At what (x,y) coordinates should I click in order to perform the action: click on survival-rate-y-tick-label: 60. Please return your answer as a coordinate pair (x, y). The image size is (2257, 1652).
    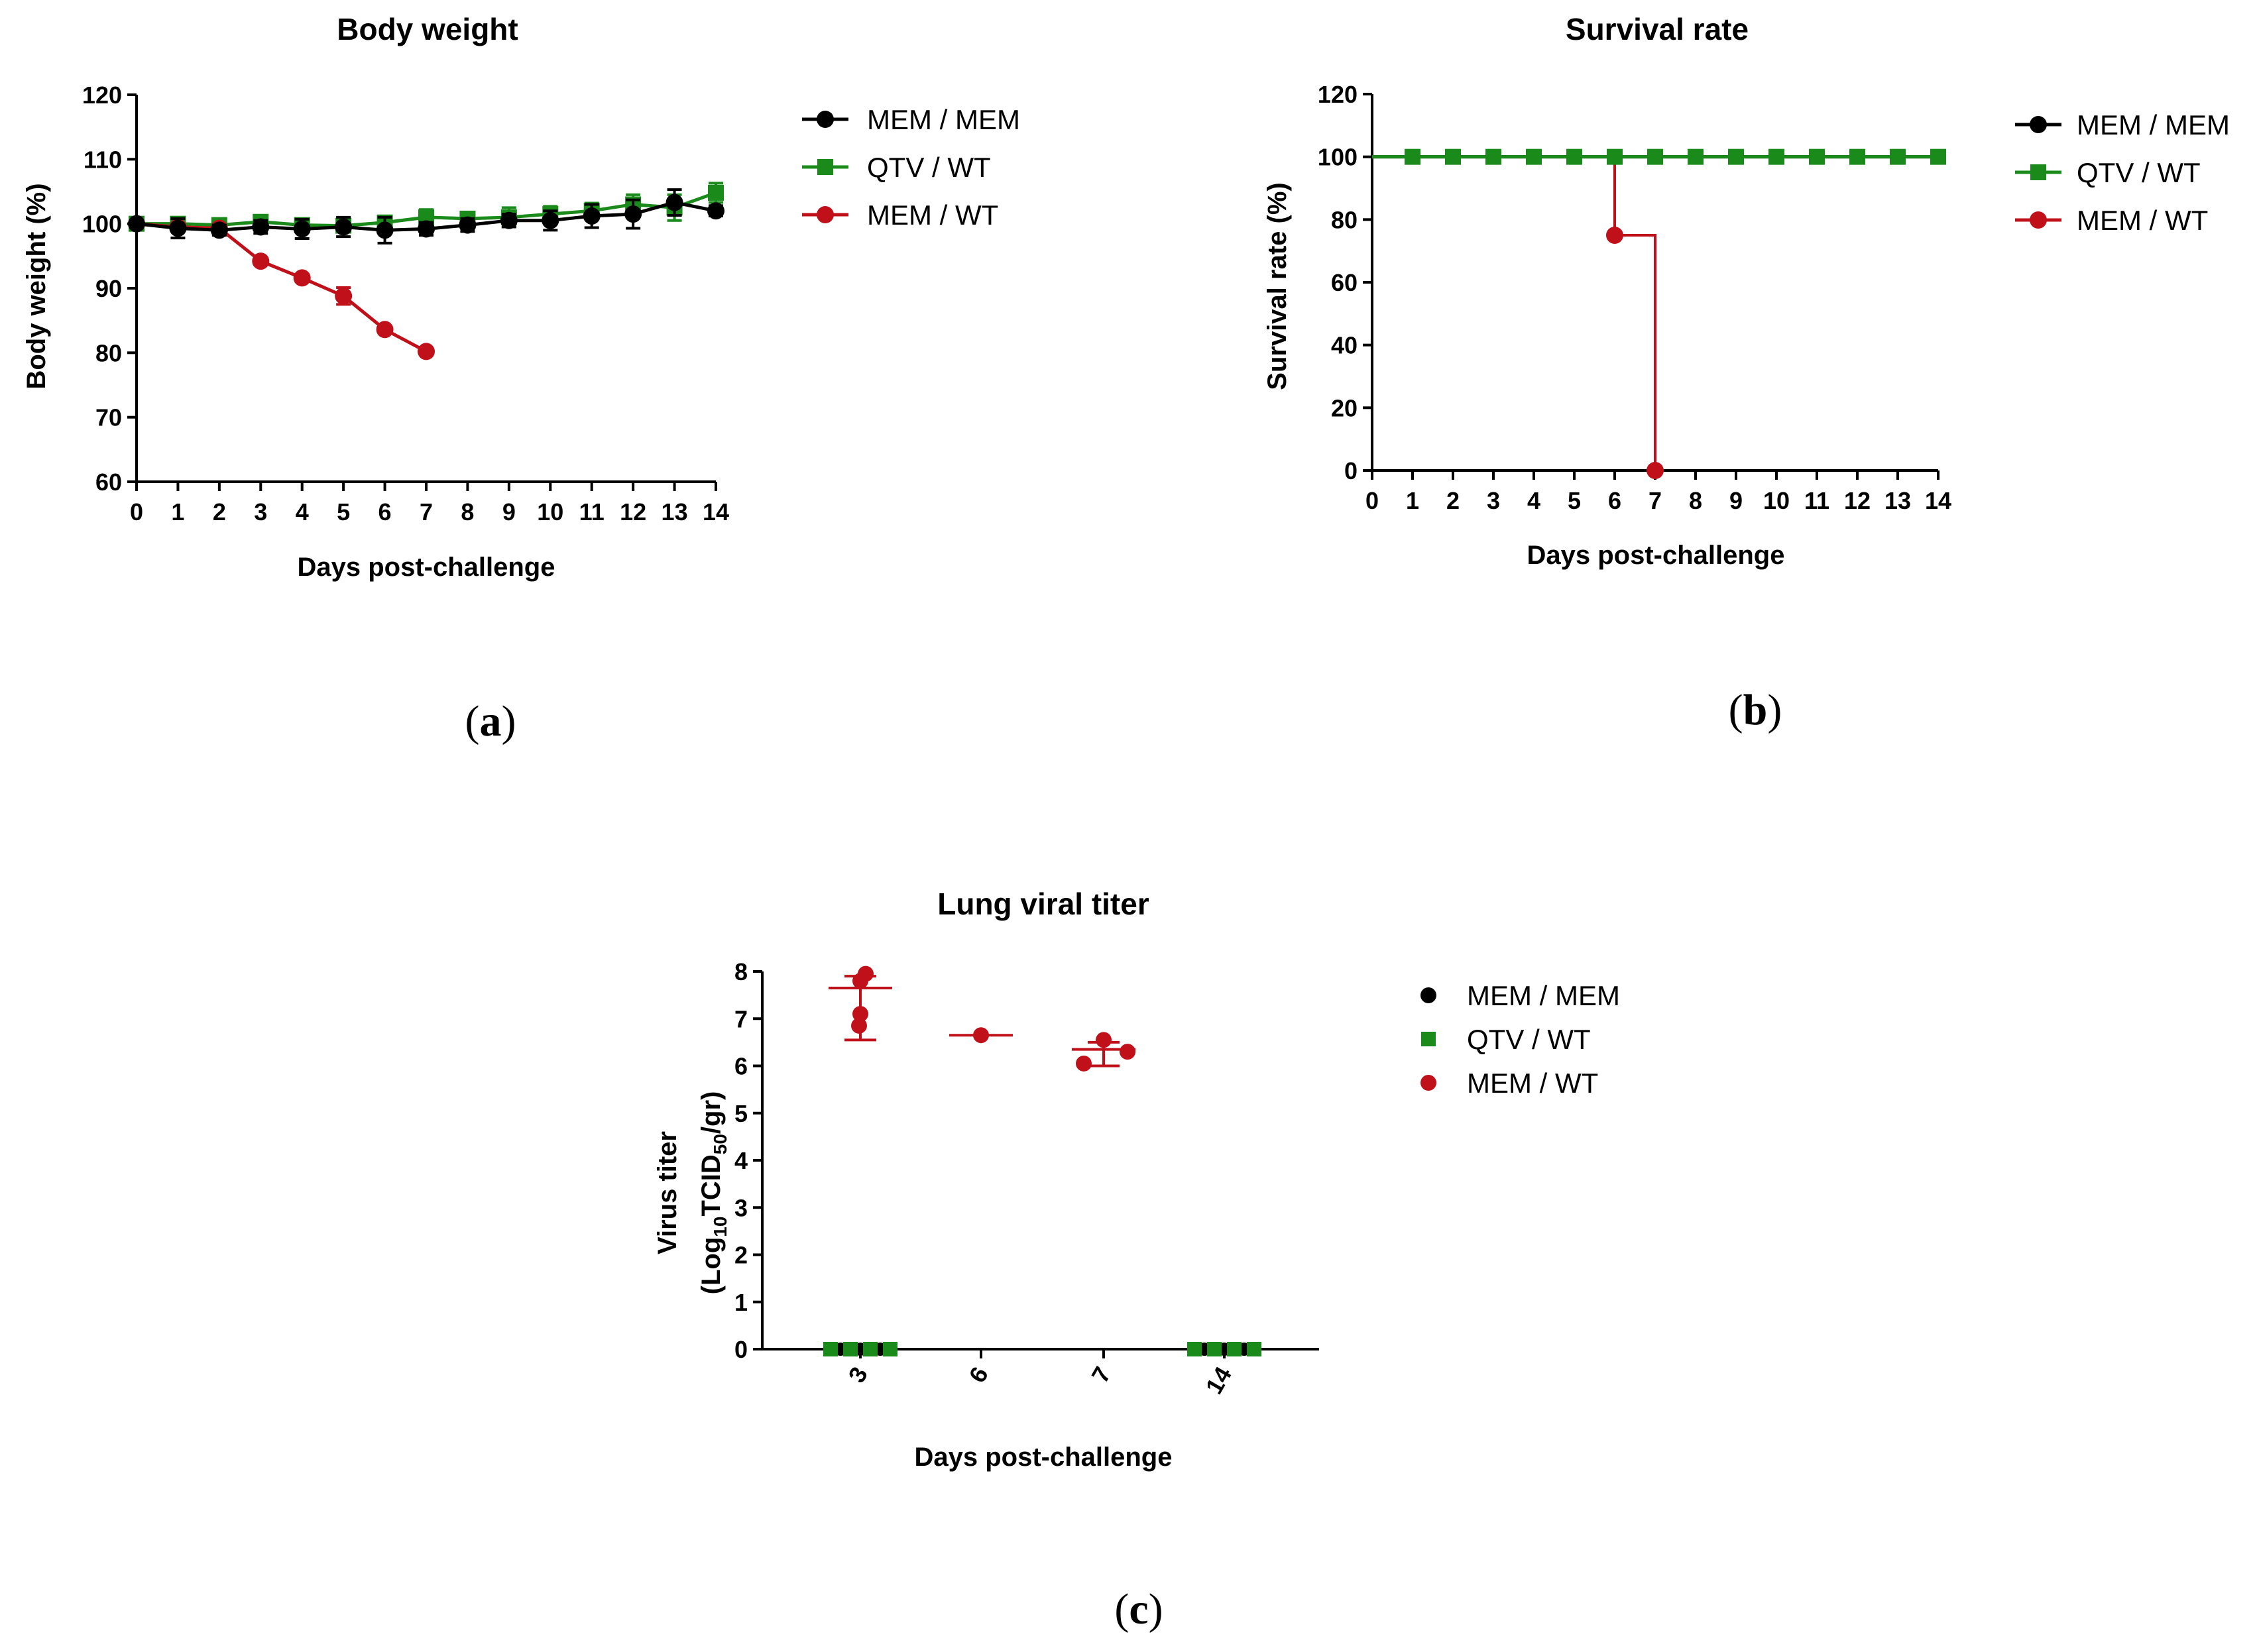
    Looking at the image, I should click on (1344, 283).